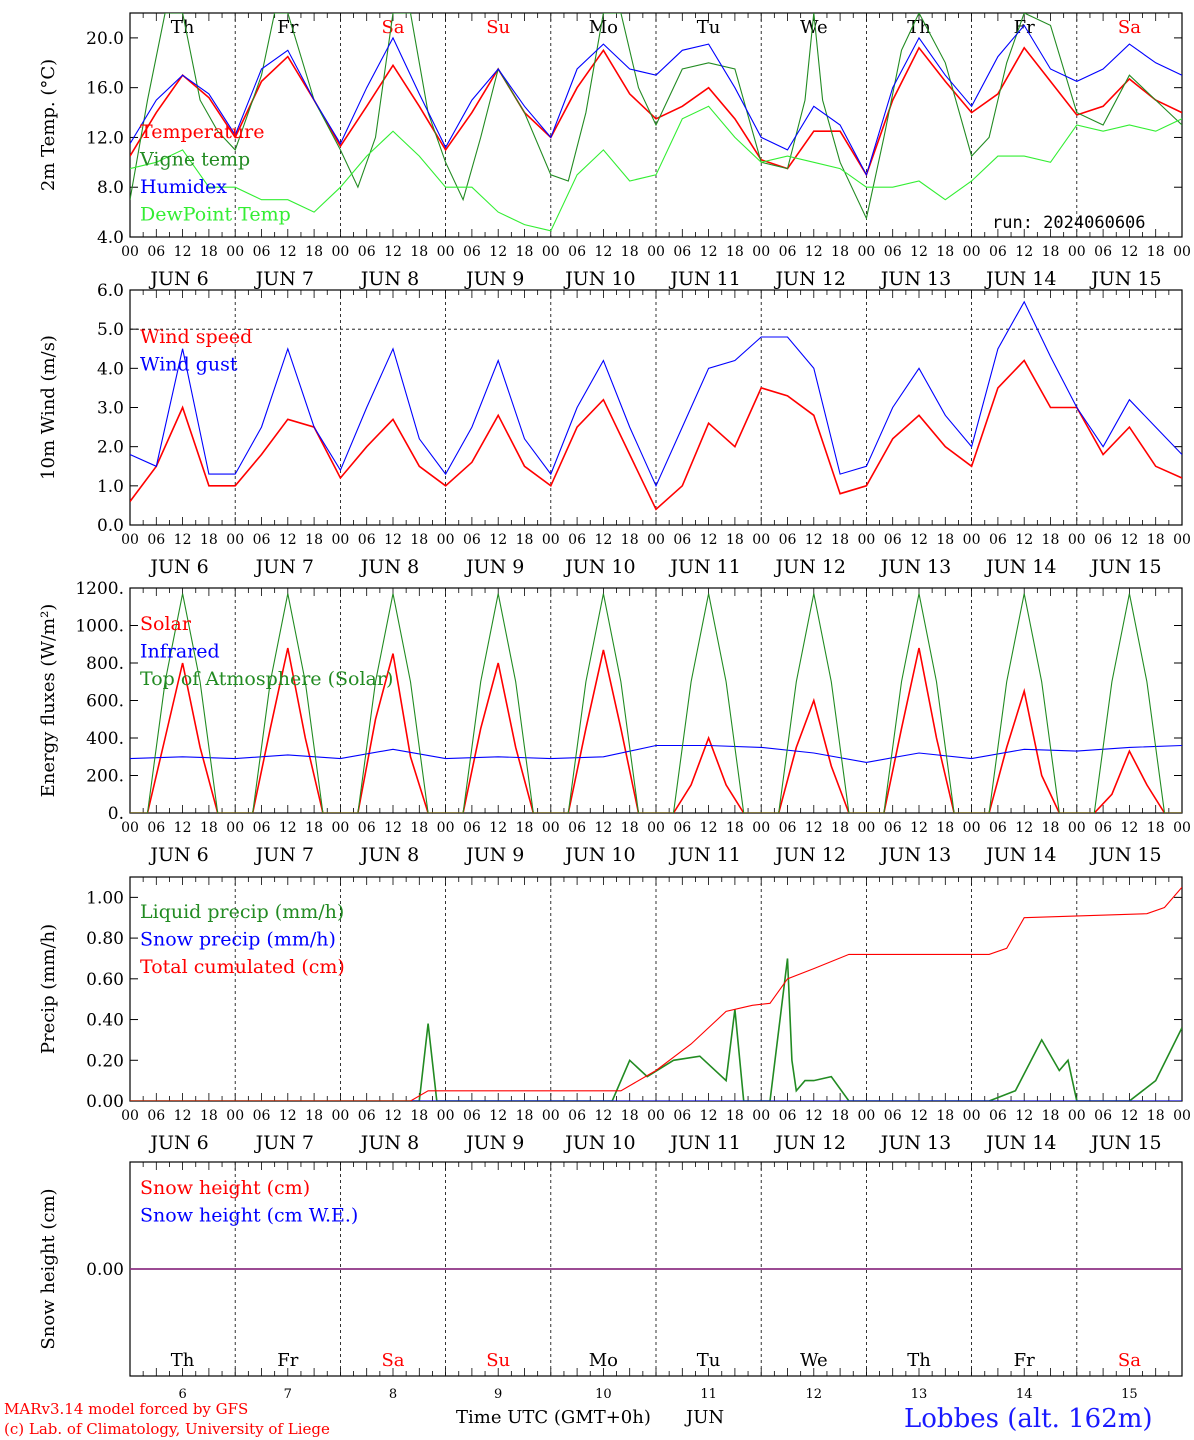 The image size is (1194, 1440). I want to click on series-line-dewpoint-temp, so click(656, 168).